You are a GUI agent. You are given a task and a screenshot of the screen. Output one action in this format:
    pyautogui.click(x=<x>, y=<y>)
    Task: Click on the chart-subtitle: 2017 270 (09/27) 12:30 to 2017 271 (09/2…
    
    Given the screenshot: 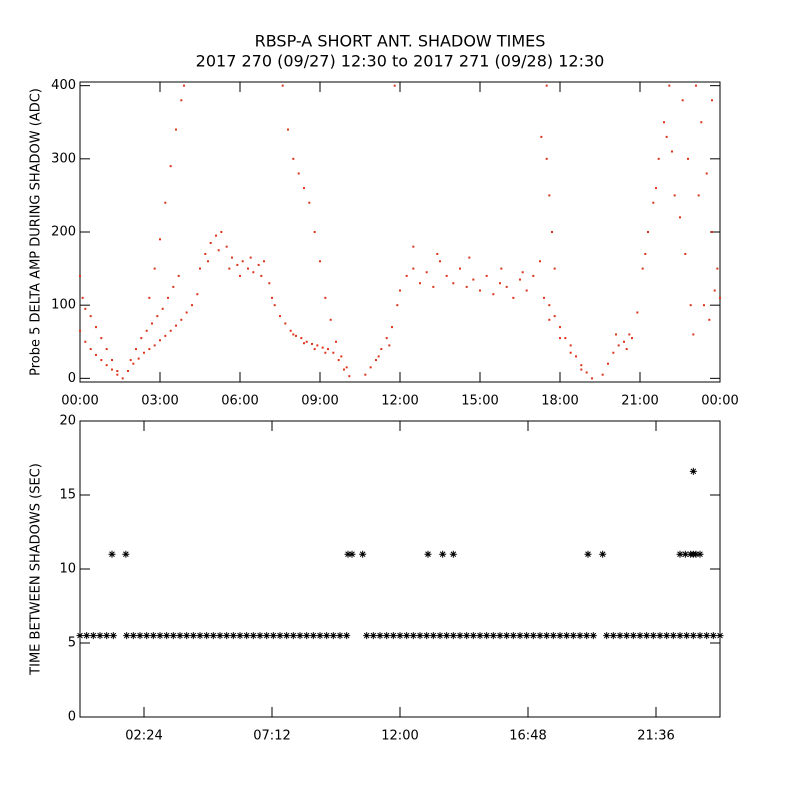 What is the action you would take?
    pyautogui.click(x=400, y=61)
    